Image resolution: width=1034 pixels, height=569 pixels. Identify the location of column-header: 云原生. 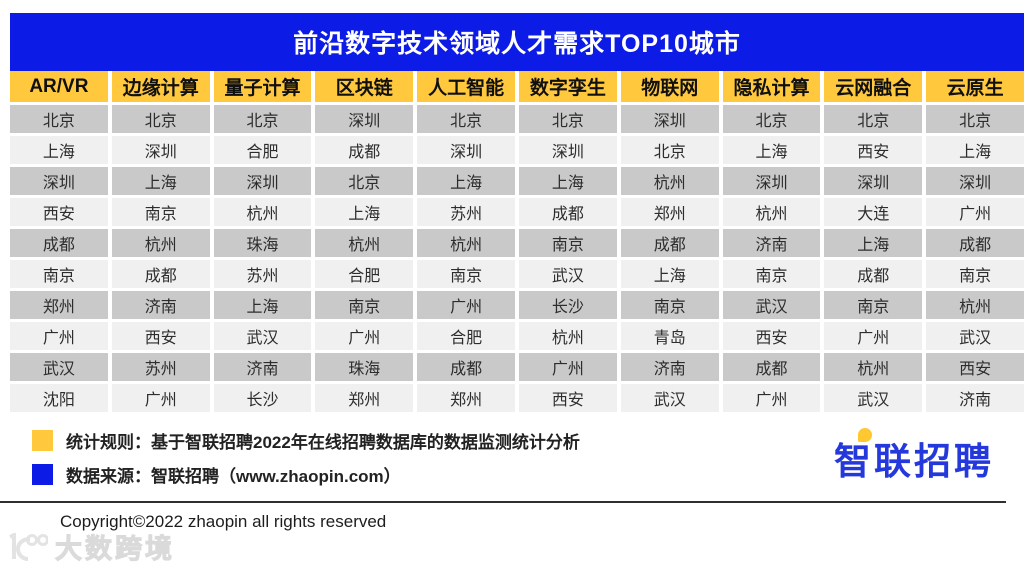
(975, 86).